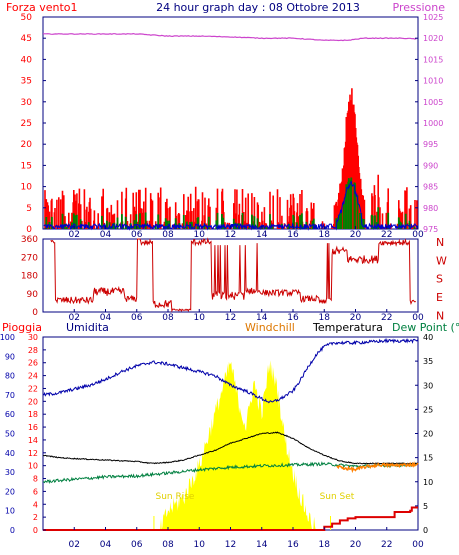 This screenshot has width=459, height=555. I want to click on humidity-y-tick-label: 10, so click(10, 511).